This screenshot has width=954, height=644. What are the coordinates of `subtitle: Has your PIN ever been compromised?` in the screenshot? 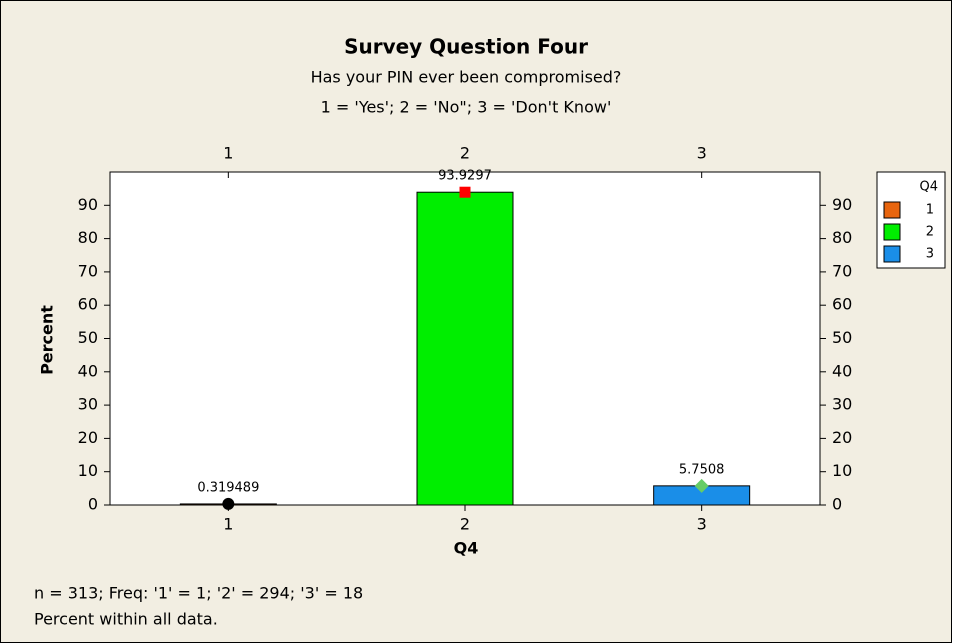 It's located at (466, 77).